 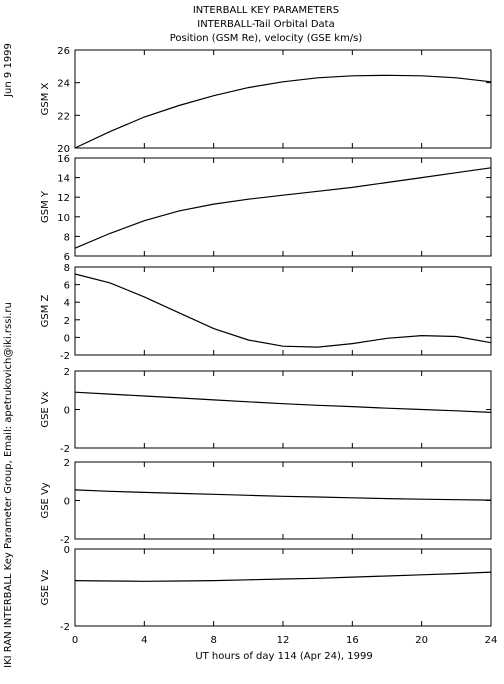 I want to click on title-line-3: Position (GSM Re), velocity (GSE km/s), so click(x=266, y=38).